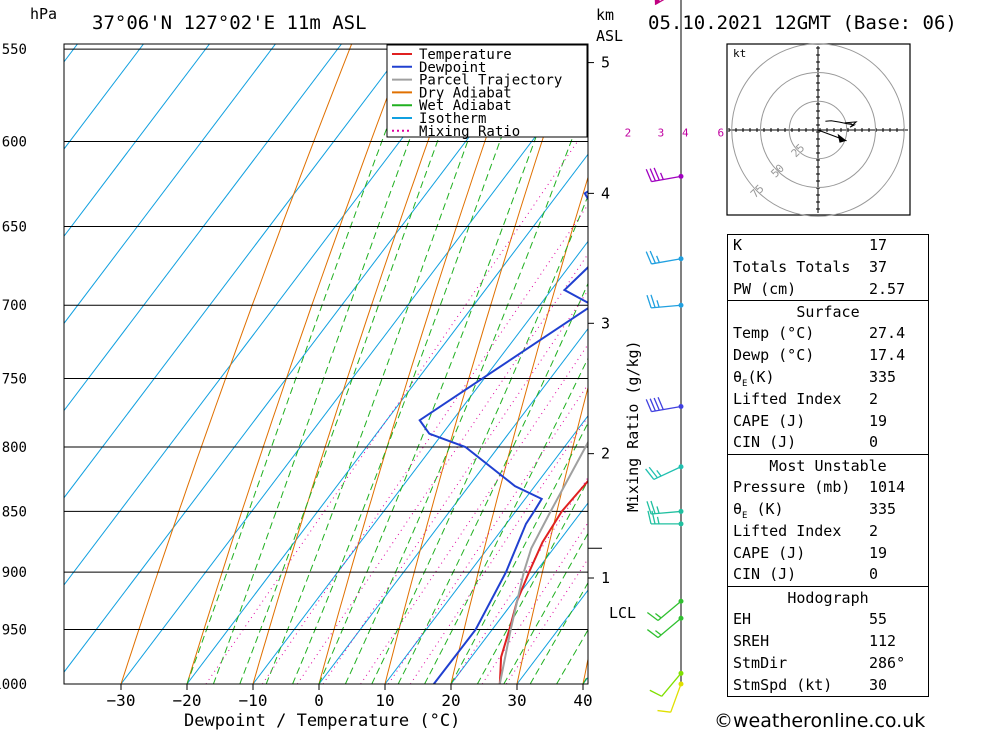 Image resolution: width=1000 pixels, height=733 pixels. Describe the element at coordinates (751, 640) in the screenshot. I see `sreh-label: SREH` at that location.